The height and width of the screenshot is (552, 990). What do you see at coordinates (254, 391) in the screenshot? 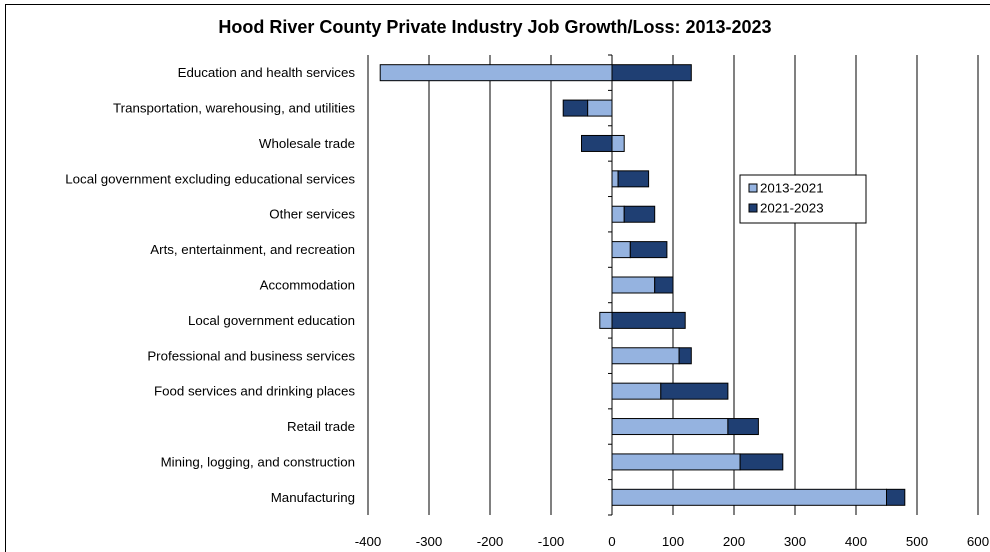
I see `category-label: Food services and drinking places` at bounding box center [254, 391].